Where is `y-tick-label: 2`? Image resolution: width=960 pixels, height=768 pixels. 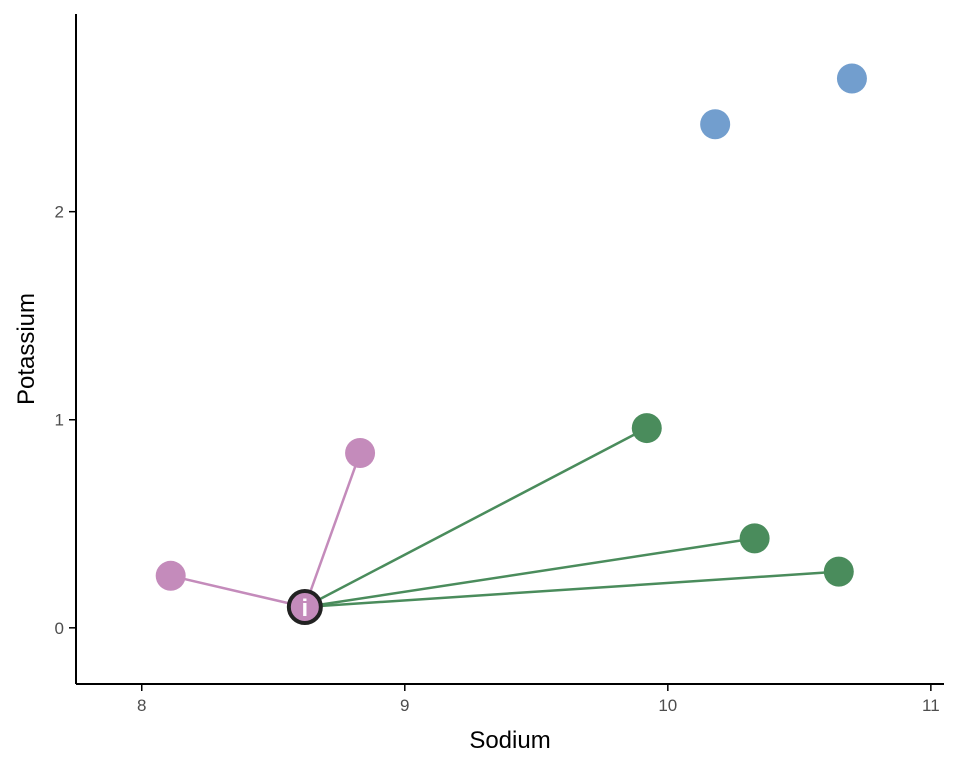
y-tick-label: 2 is located at coordinates (59, 212).